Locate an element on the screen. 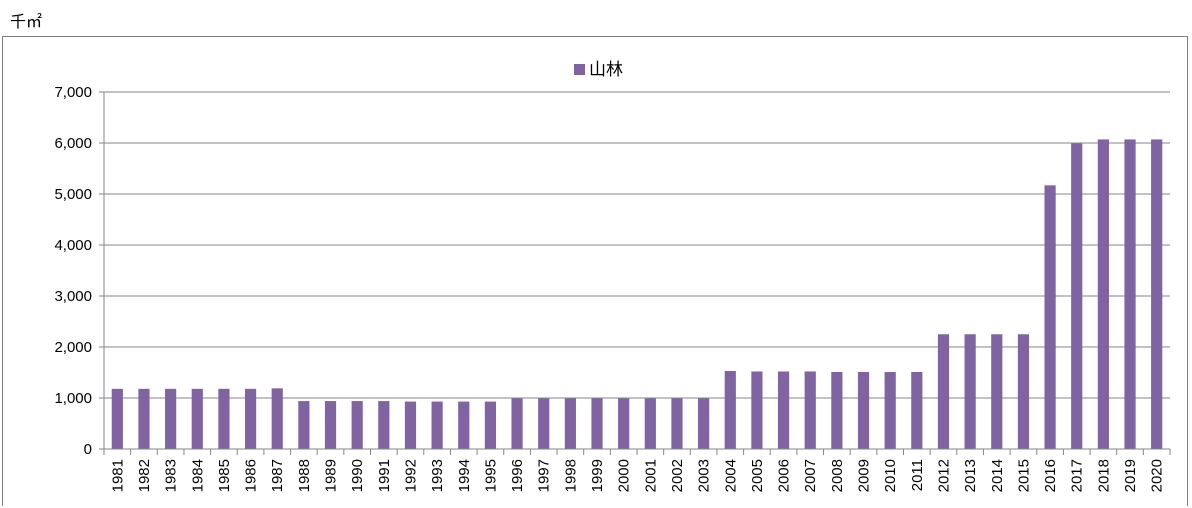 The image size is (1192, 508). x-tick-label: 2014 is located at coordinates (997, 475).